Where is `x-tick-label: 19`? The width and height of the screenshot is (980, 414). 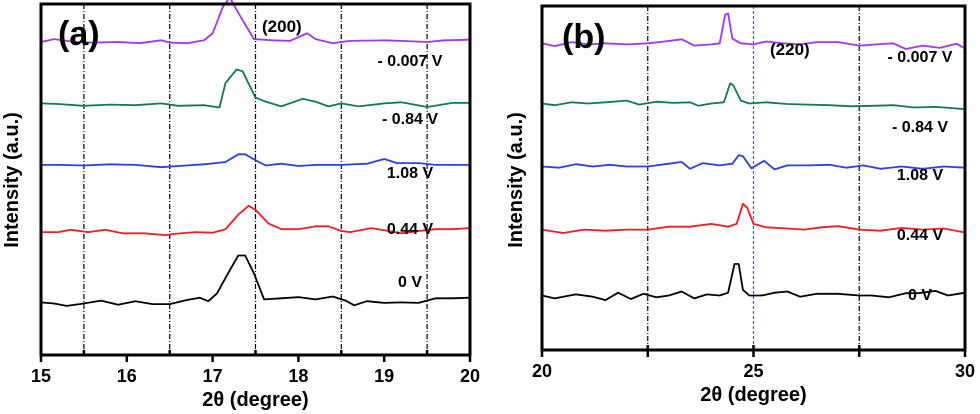
x-tick-label: 19 is located at coordinates (384, 376).